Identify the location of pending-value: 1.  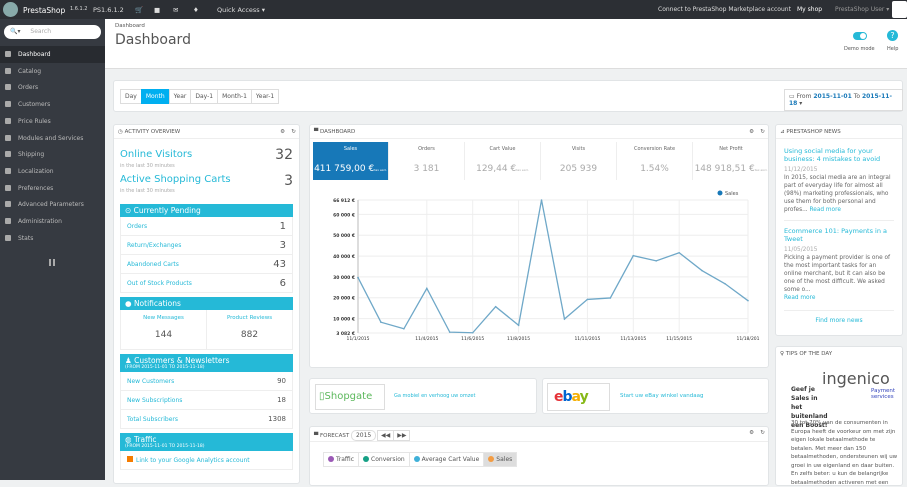
(282, 226).